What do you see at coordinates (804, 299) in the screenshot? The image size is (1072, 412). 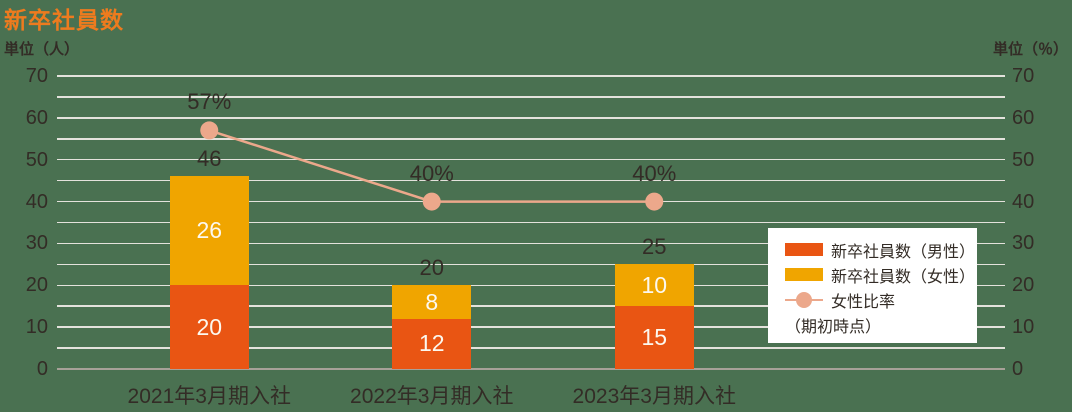 I see `line-dot-swatch-icon` at bounding box center [804, 299].